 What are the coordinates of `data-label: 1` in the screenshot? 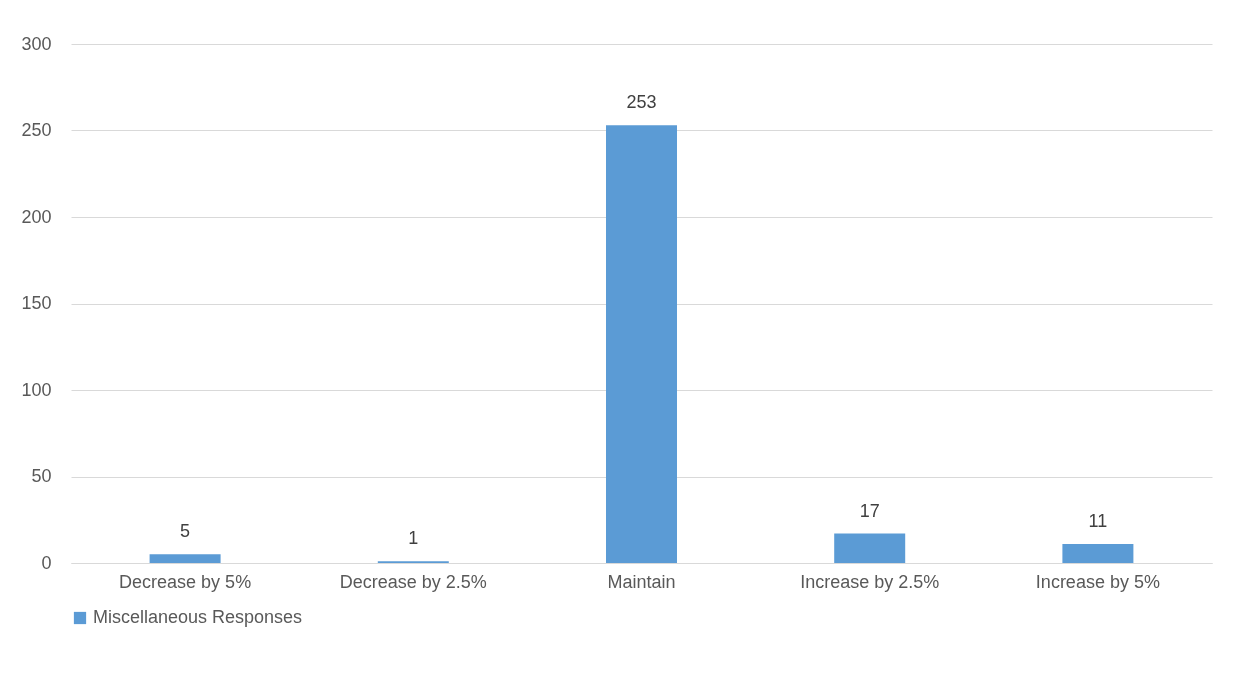 It's located at (413, 538).